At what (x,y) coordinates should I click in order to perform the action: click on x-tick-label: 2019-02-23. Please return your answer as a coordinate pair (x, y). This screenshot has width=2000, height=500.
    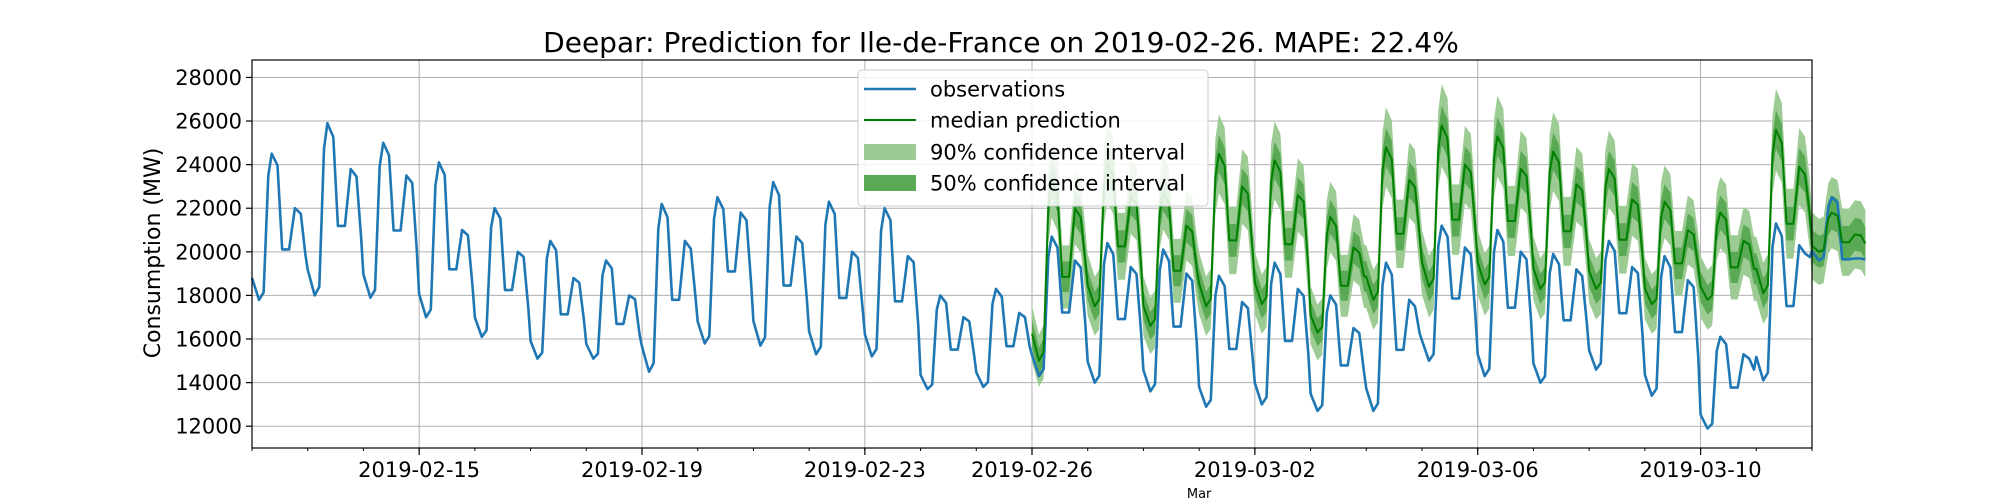
    Looking at the image, I should click on (865, 470).